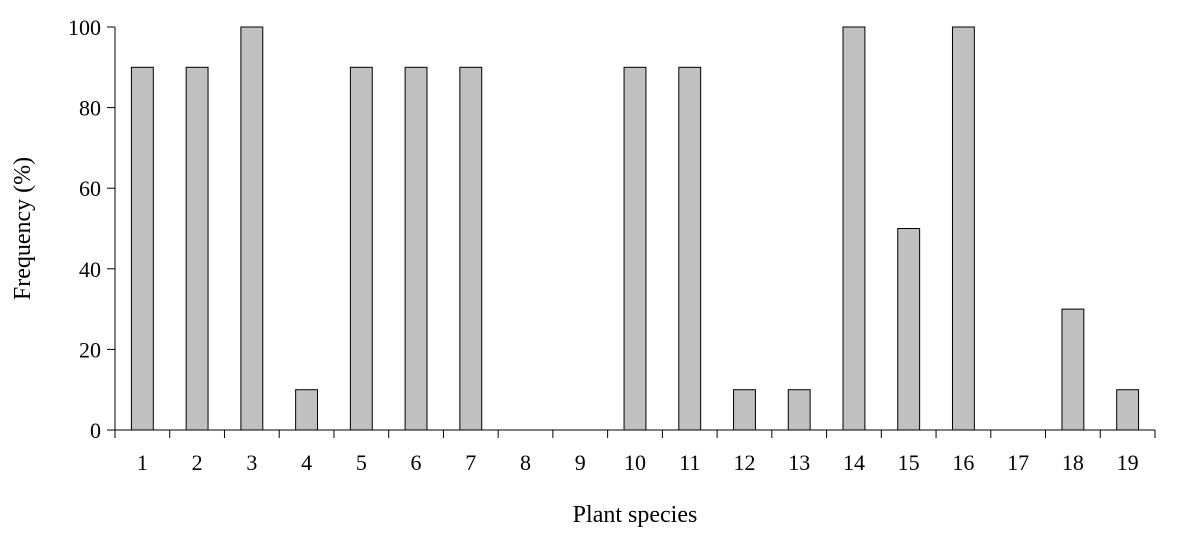  What do you see at coordinates (580, 462) in the screenshot?
I see `x-tick-label: 9` at bounding box center [580, 462].